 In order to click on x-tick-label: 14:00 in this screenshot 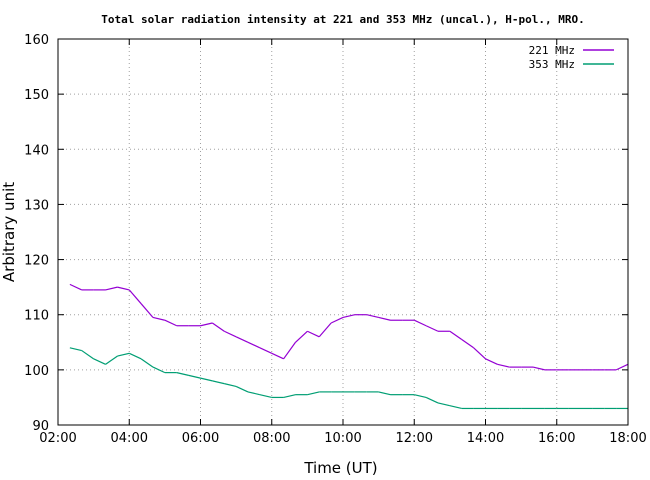, I will do `click(485, 438)`.